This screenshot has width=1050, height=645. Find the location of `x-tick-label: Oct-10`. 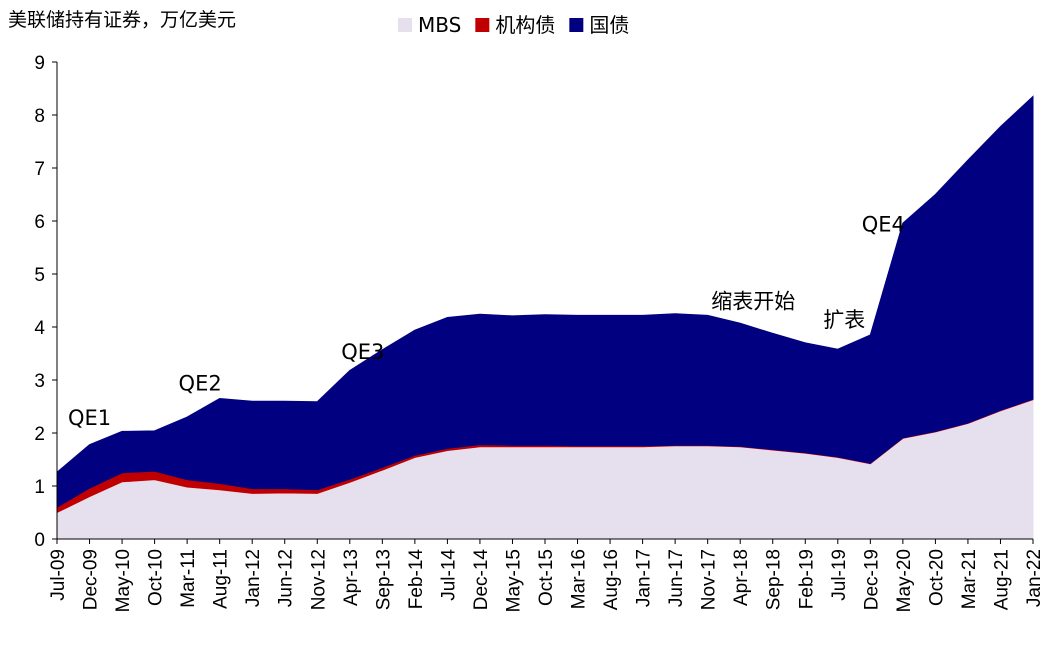

x-tick-label: Oct-10 is located at coordinates (156, 577).